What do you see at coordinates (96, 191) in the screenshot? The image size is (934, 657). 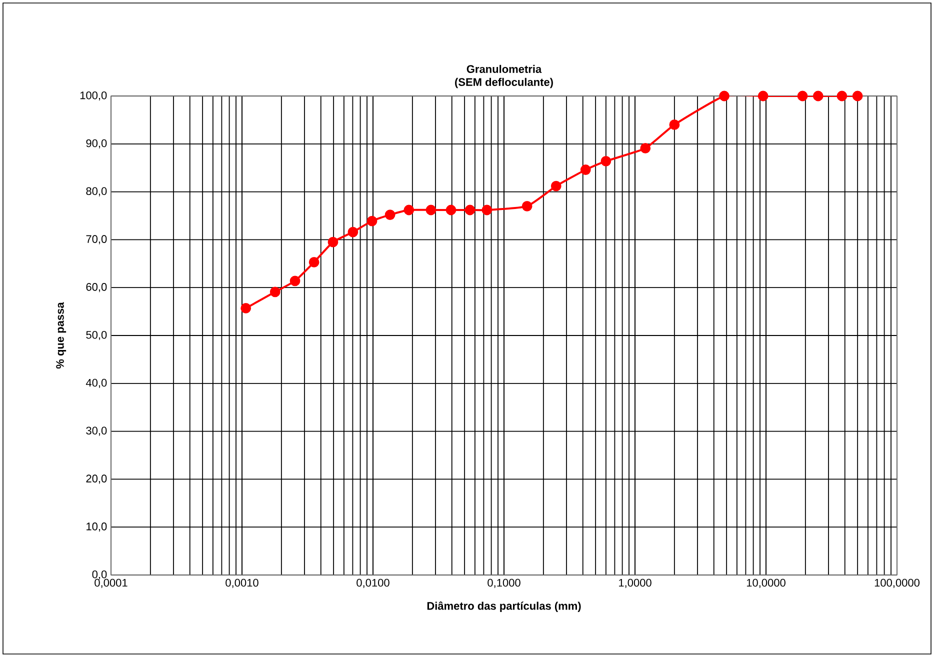 I see `y-tick-label: 80,0` at bounding box center [96, 191].